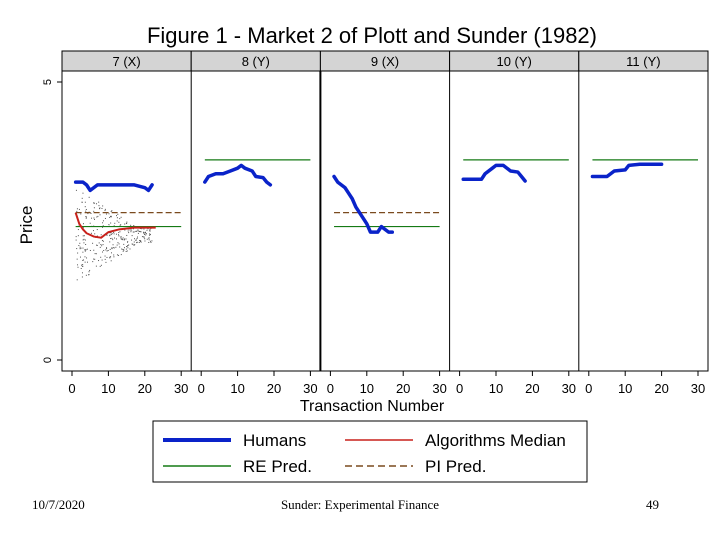 Image resolution: width=720 pixels, height=540 pixels. I want to click on page-number: 49, so click(652, 504).